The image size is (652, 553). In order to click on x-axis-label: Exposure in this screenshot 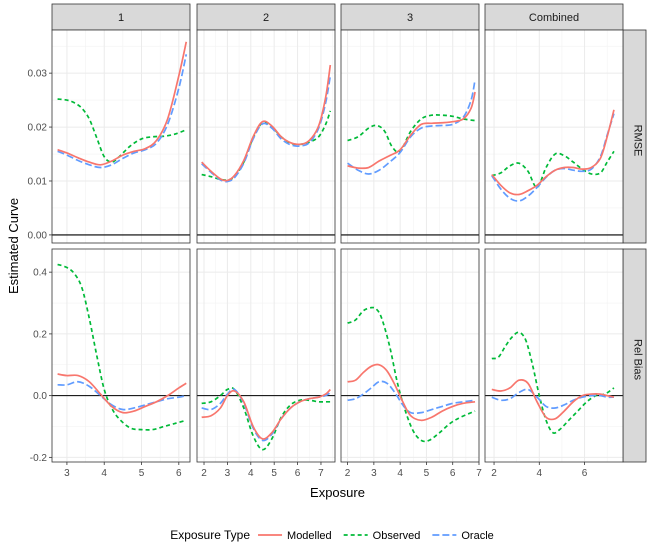, I will do `click(337, 492)`.